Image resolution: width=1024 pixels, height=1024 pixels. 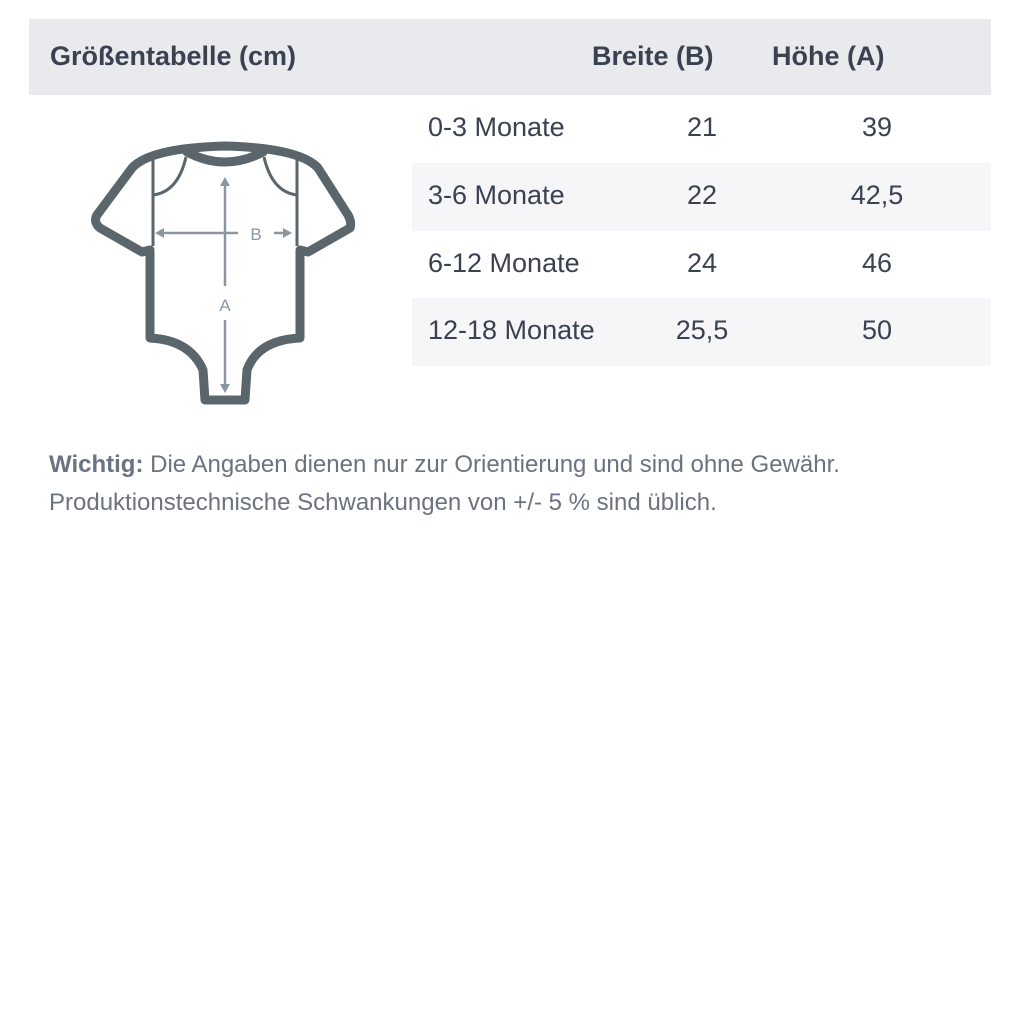 I want to click on width-cell: 25,5, so click(x=702, y=330).